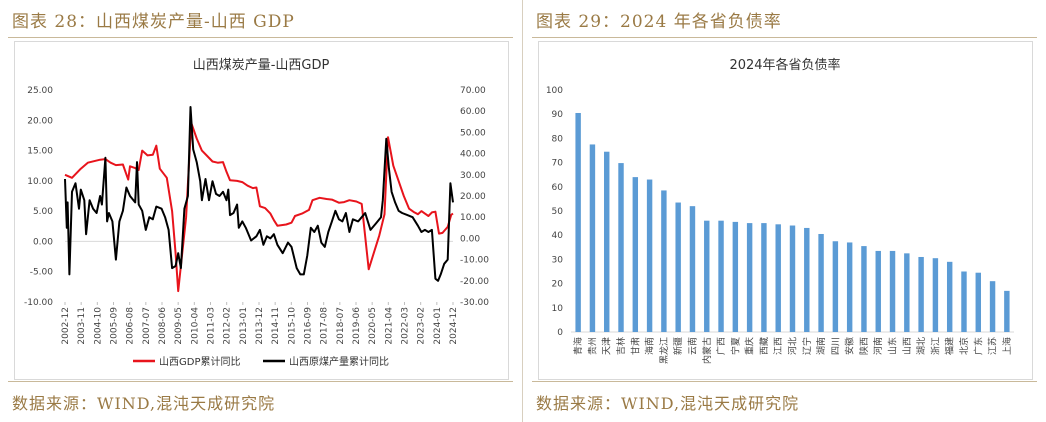 The image size is (1046, 422). What do you see at coordinates (199, 361) in the screenshot?
I see `legend-label: 山西GDP累计同比` at bounding box center [199, 361].